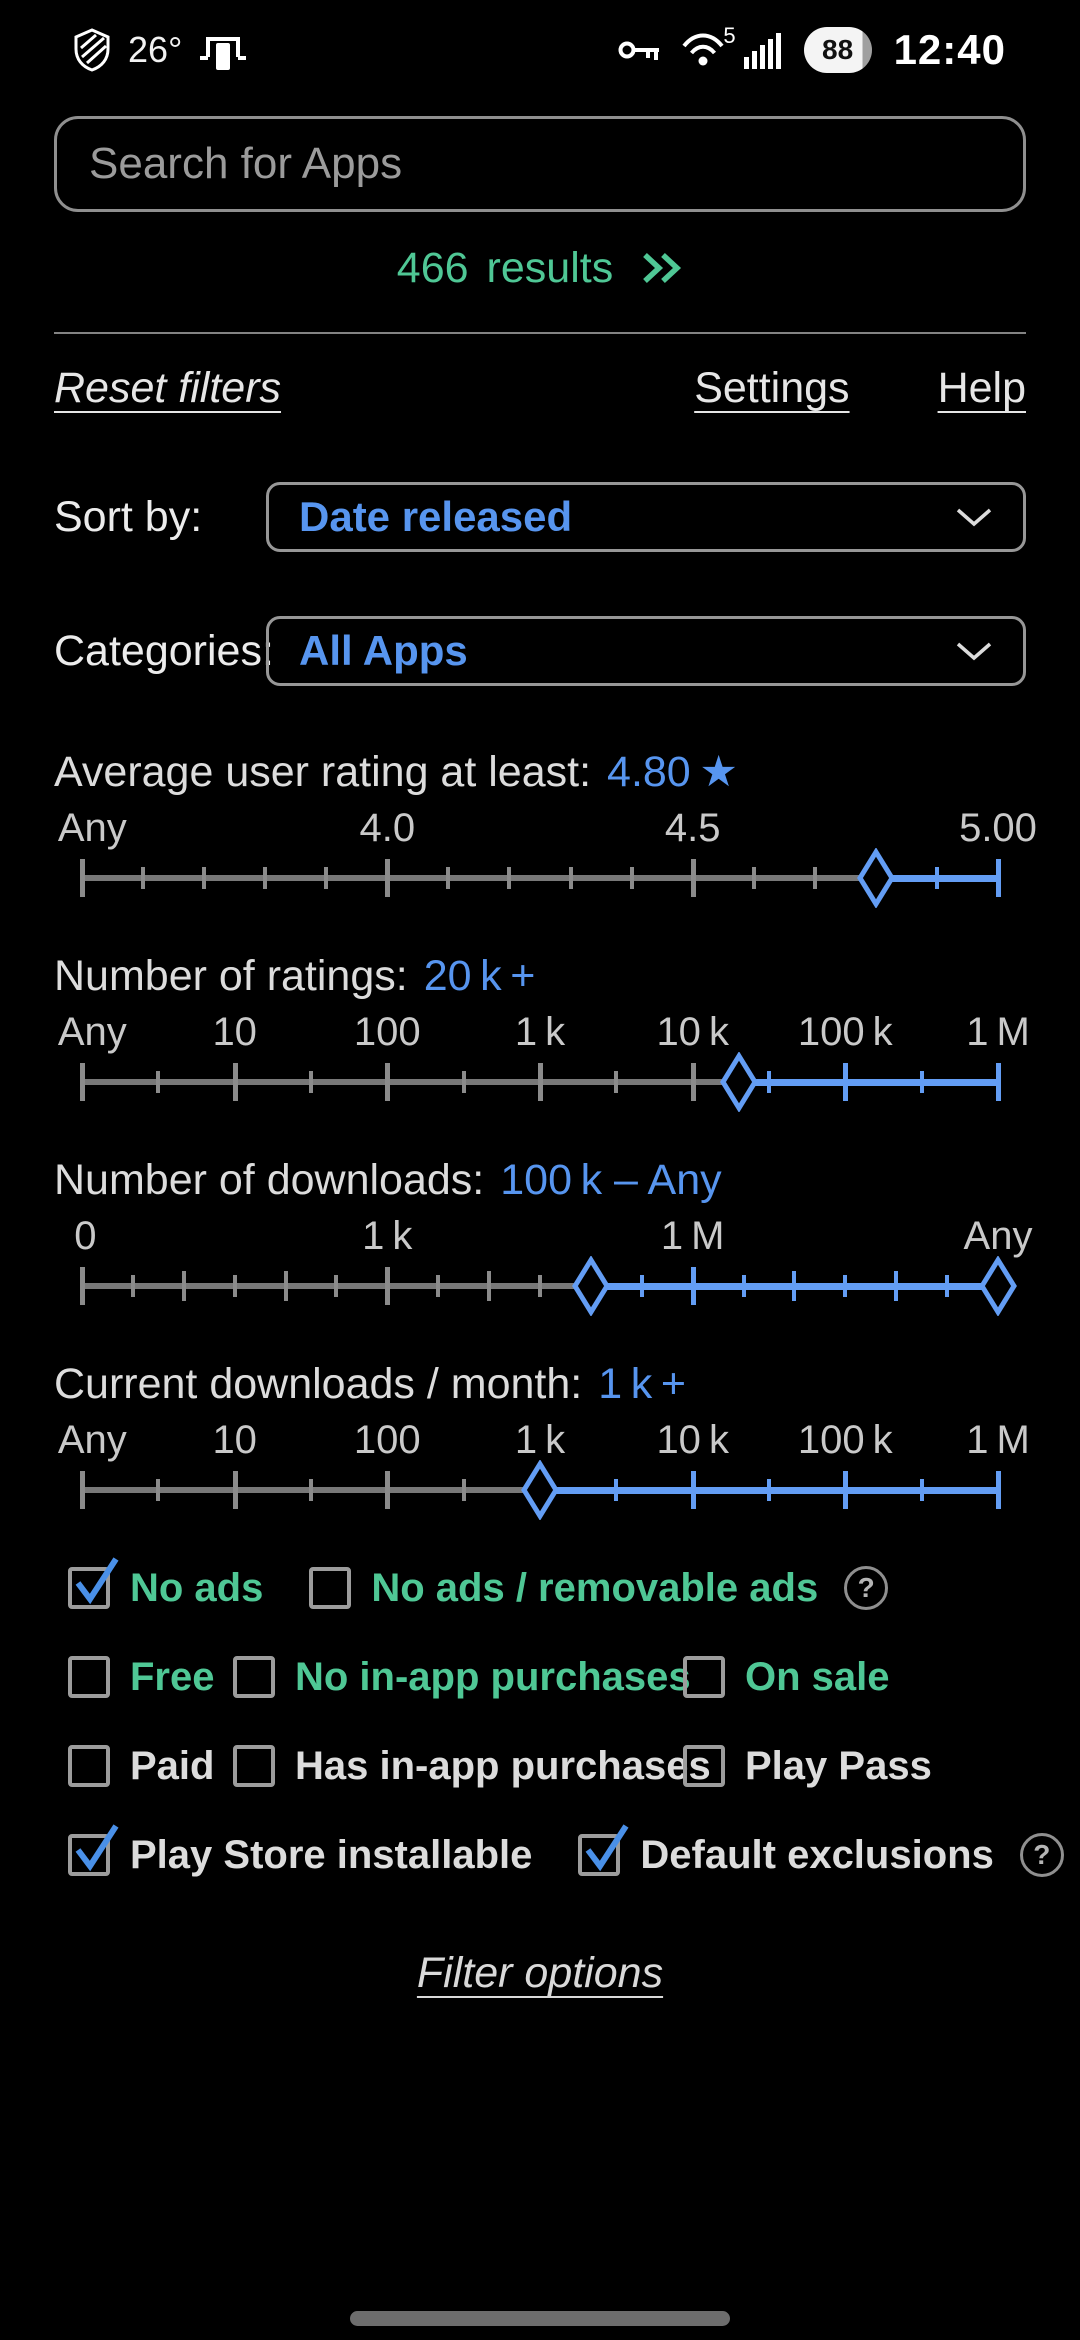  Describe the element at coordinates (234, 1440) in the screenshot. I see `slider-scale-label: 10` at that location.